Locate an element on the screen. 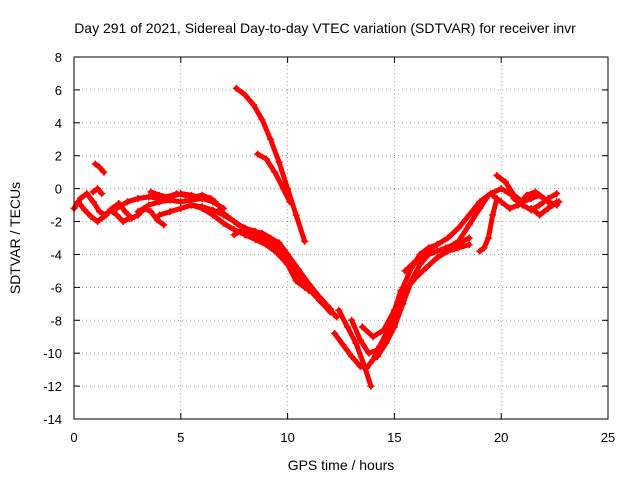 This screenshot has height=480, width=640. x-tick-label: 10 is located at coordinates (287, 437).